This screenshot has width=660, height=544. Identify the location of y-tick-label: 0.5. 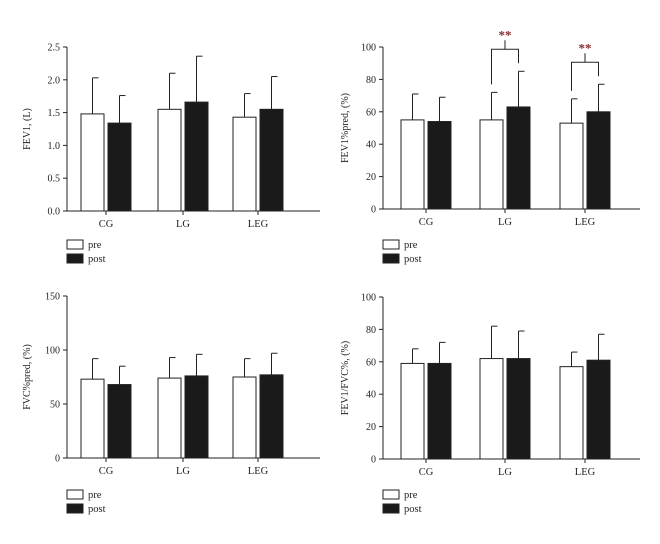
(54, 179).